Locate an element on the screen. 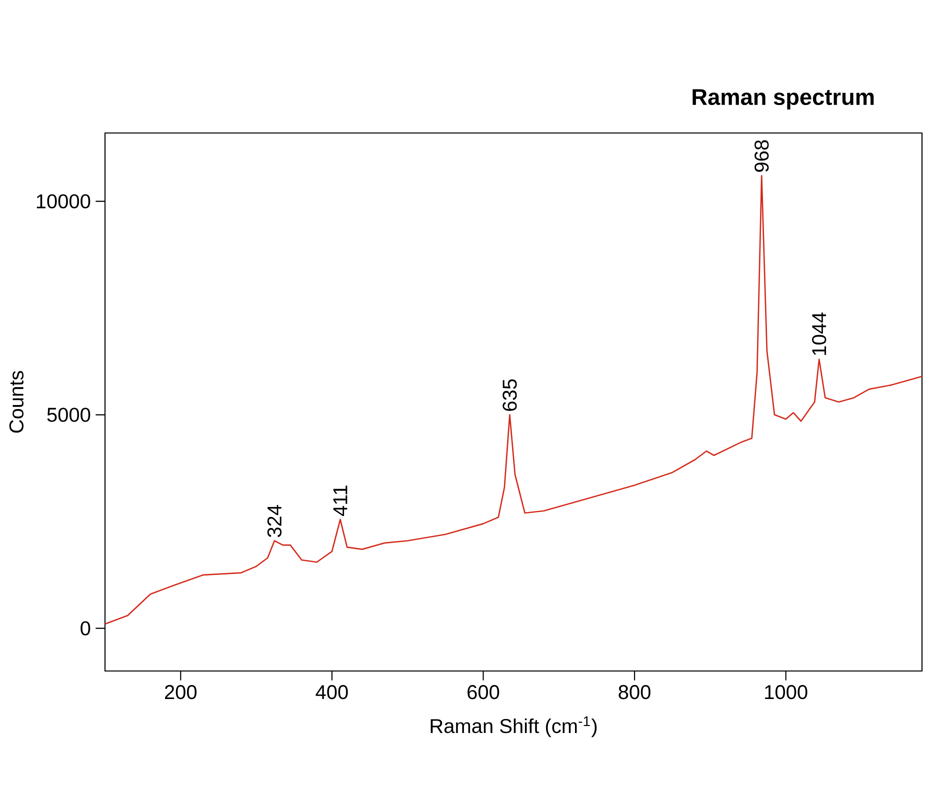  annotation: 635 is located at coordinates (509, 395).